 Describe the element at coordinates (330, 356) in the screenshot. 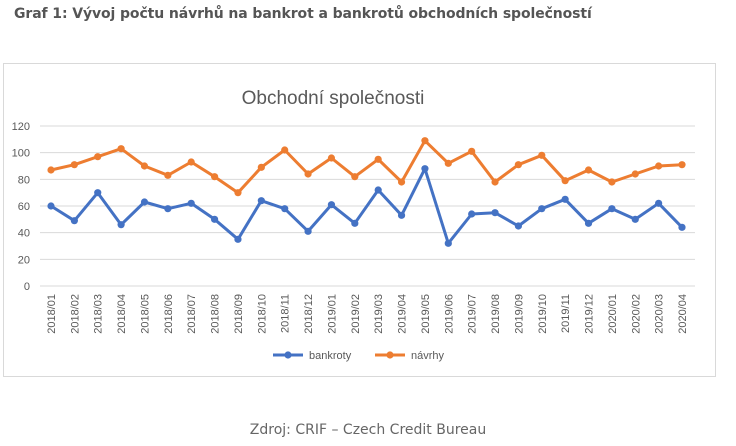

I see `legend-label: bankroty` at that location.